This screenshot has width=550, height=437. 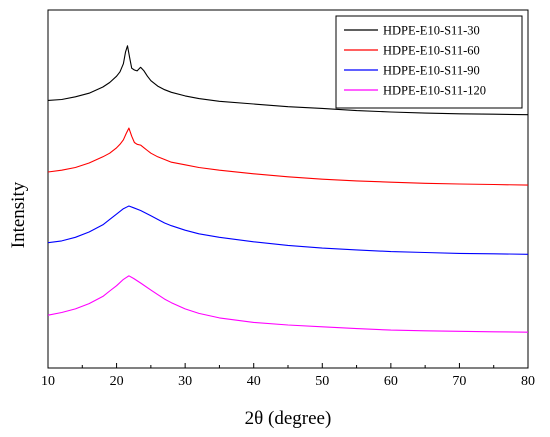 I want to click on legend-label: HDPE-E10-S11-120, so click(x=434, y=91).